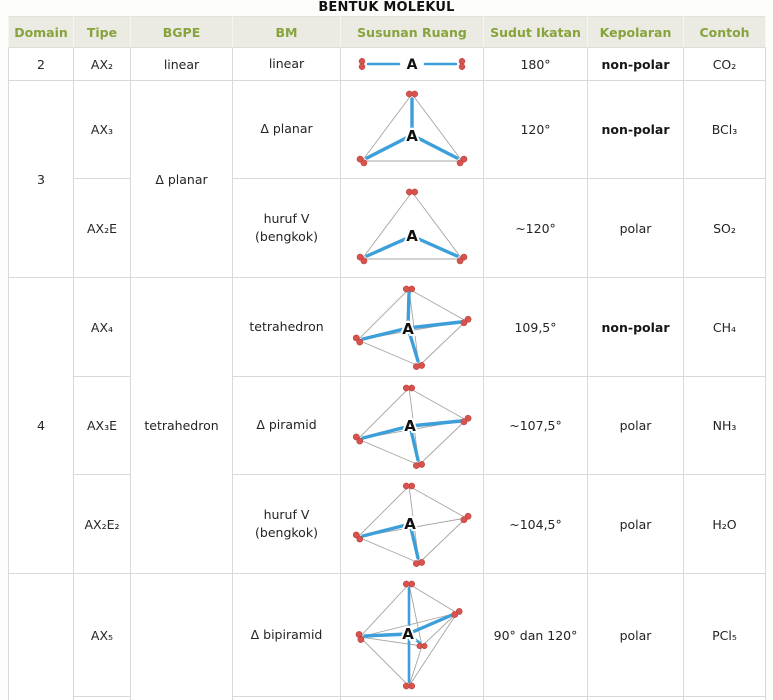  Describe the element at coordinates (286, 64) in the screenshot. I see `cell-bm: linear` at that location.